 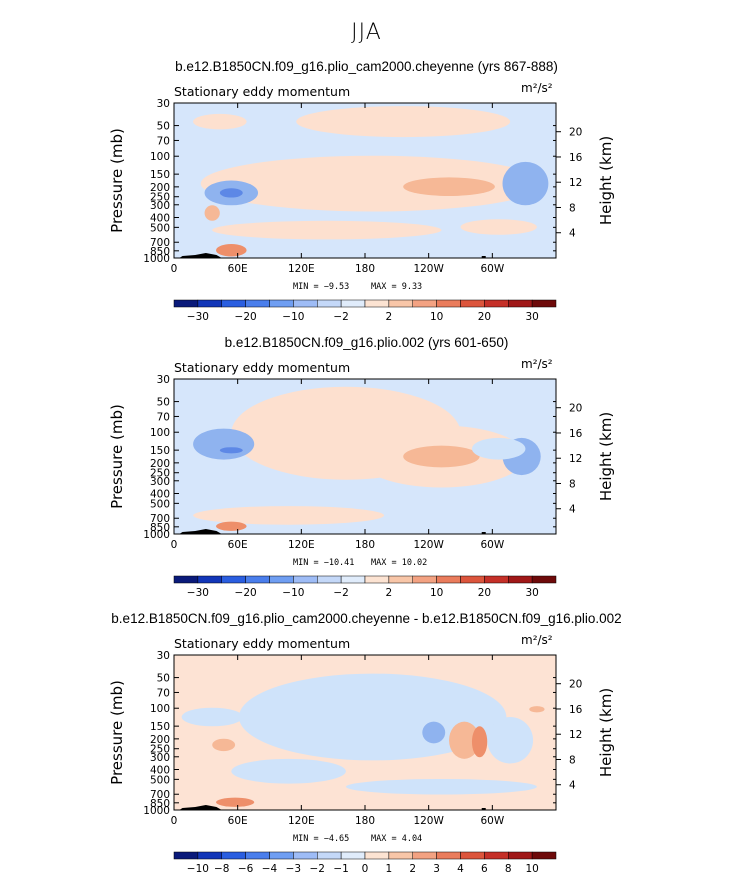 What do you see at coordinates (537, 88) in the screenshot?
I see `panel-1-units: m²/s²` at bounding box center [537, 88].